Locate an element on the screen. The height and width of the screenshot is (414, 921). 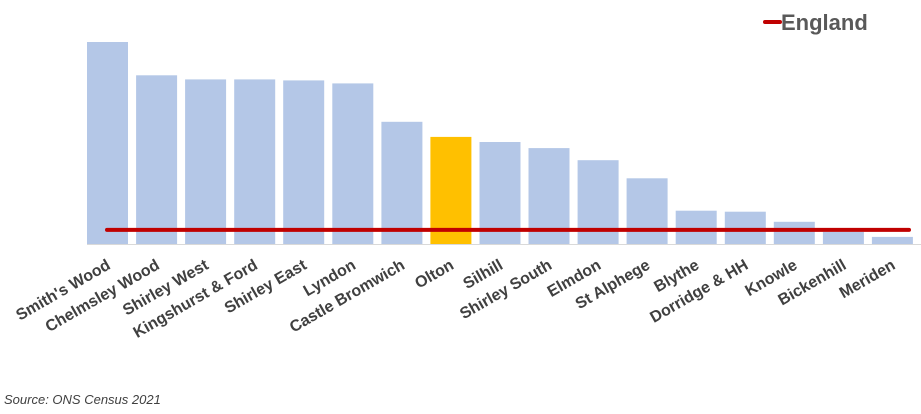
x-tick-label: Meriden is located at coordinates (868, 279).